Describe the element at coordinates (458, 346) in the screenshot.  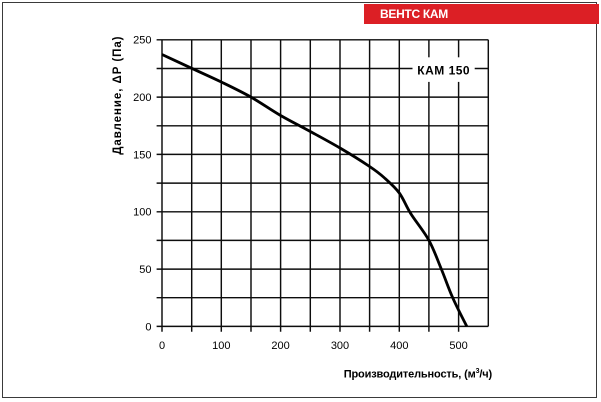
I see `svg-text: 500` at that location.